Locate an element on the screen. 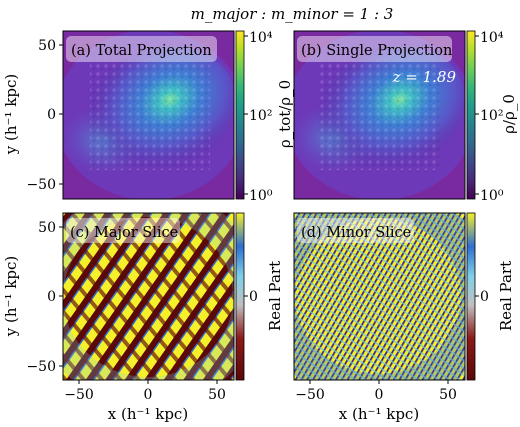 The width and height of the screenshot is (520, 427). panel-d-label-box is located at coordinates (355, 230).